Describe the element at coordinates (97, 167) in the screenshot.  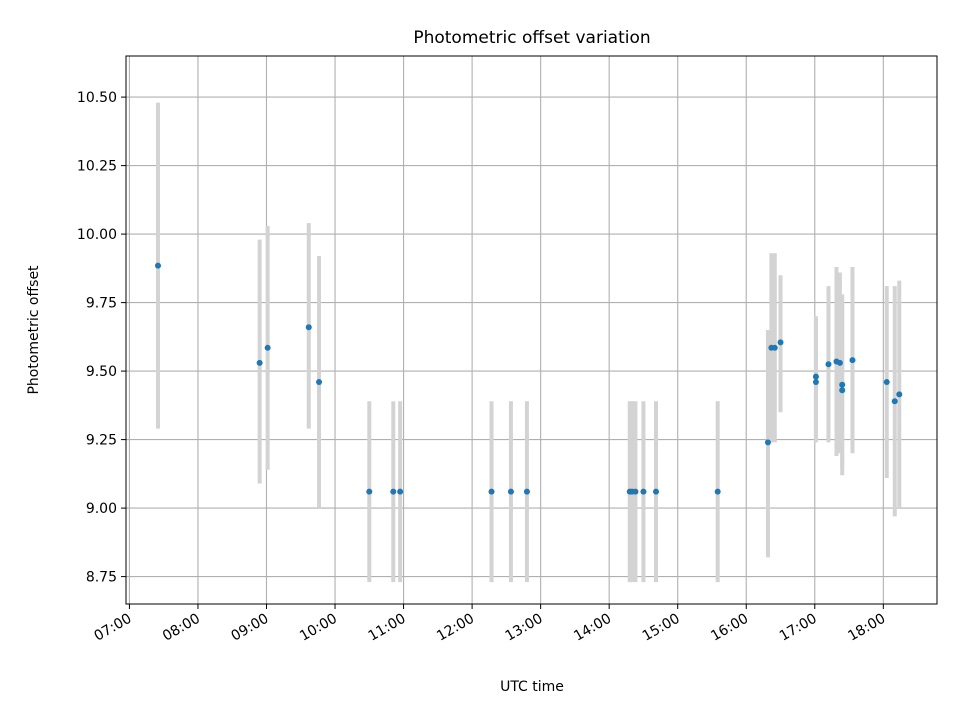
I see `y-tick-label: 10.25` at that location.